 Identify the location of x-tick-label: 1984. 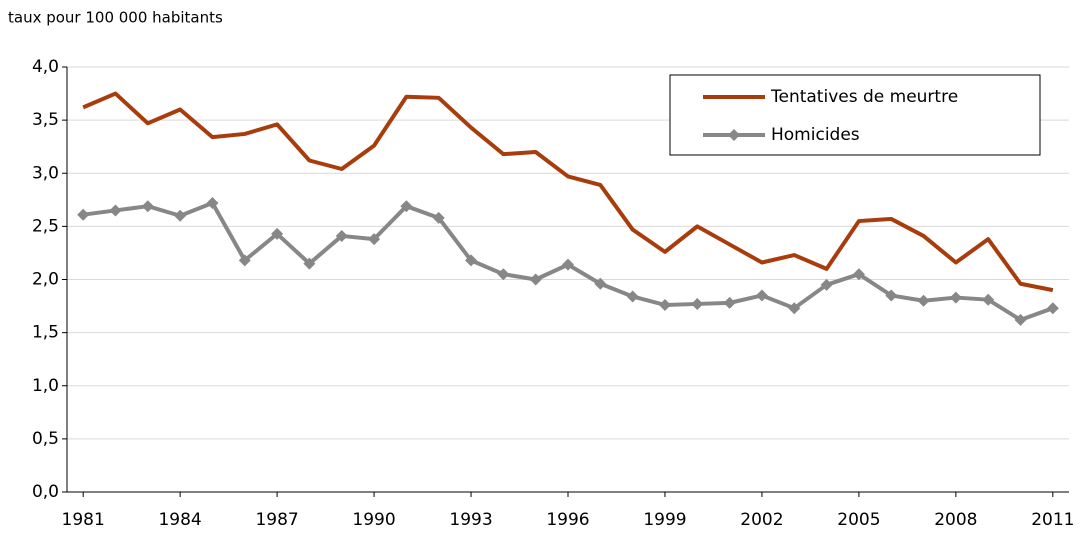
(179, 520).